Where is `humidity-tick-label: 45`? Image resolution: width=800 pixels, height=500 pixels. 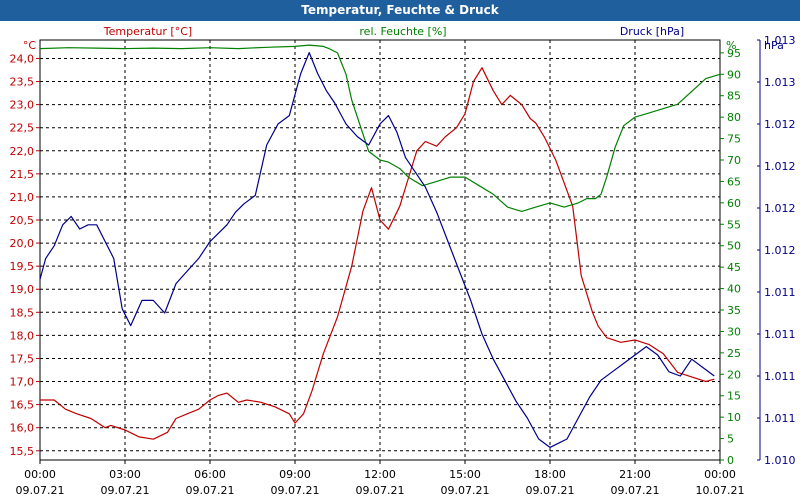 humidity-tick-label: 45 is located at coordinates (734, 267).